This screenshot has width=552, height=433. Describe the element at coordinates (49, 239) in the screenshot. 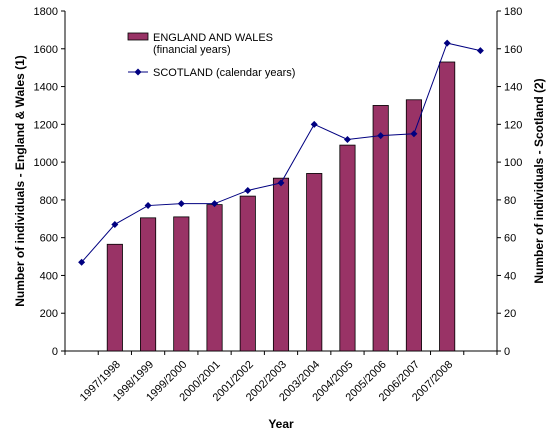

I see `y-tick-label: 600` at that location.